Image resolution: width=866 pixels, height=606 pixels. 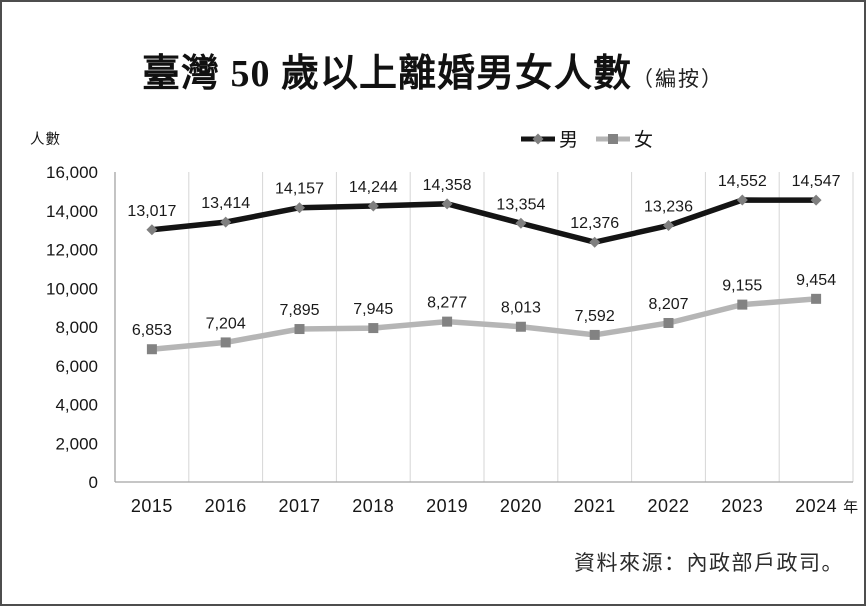 What do you see at coordinates (520, 204) in the screenshot?
I see `data-point-label: 13,354` at bounding box center [520, 204].